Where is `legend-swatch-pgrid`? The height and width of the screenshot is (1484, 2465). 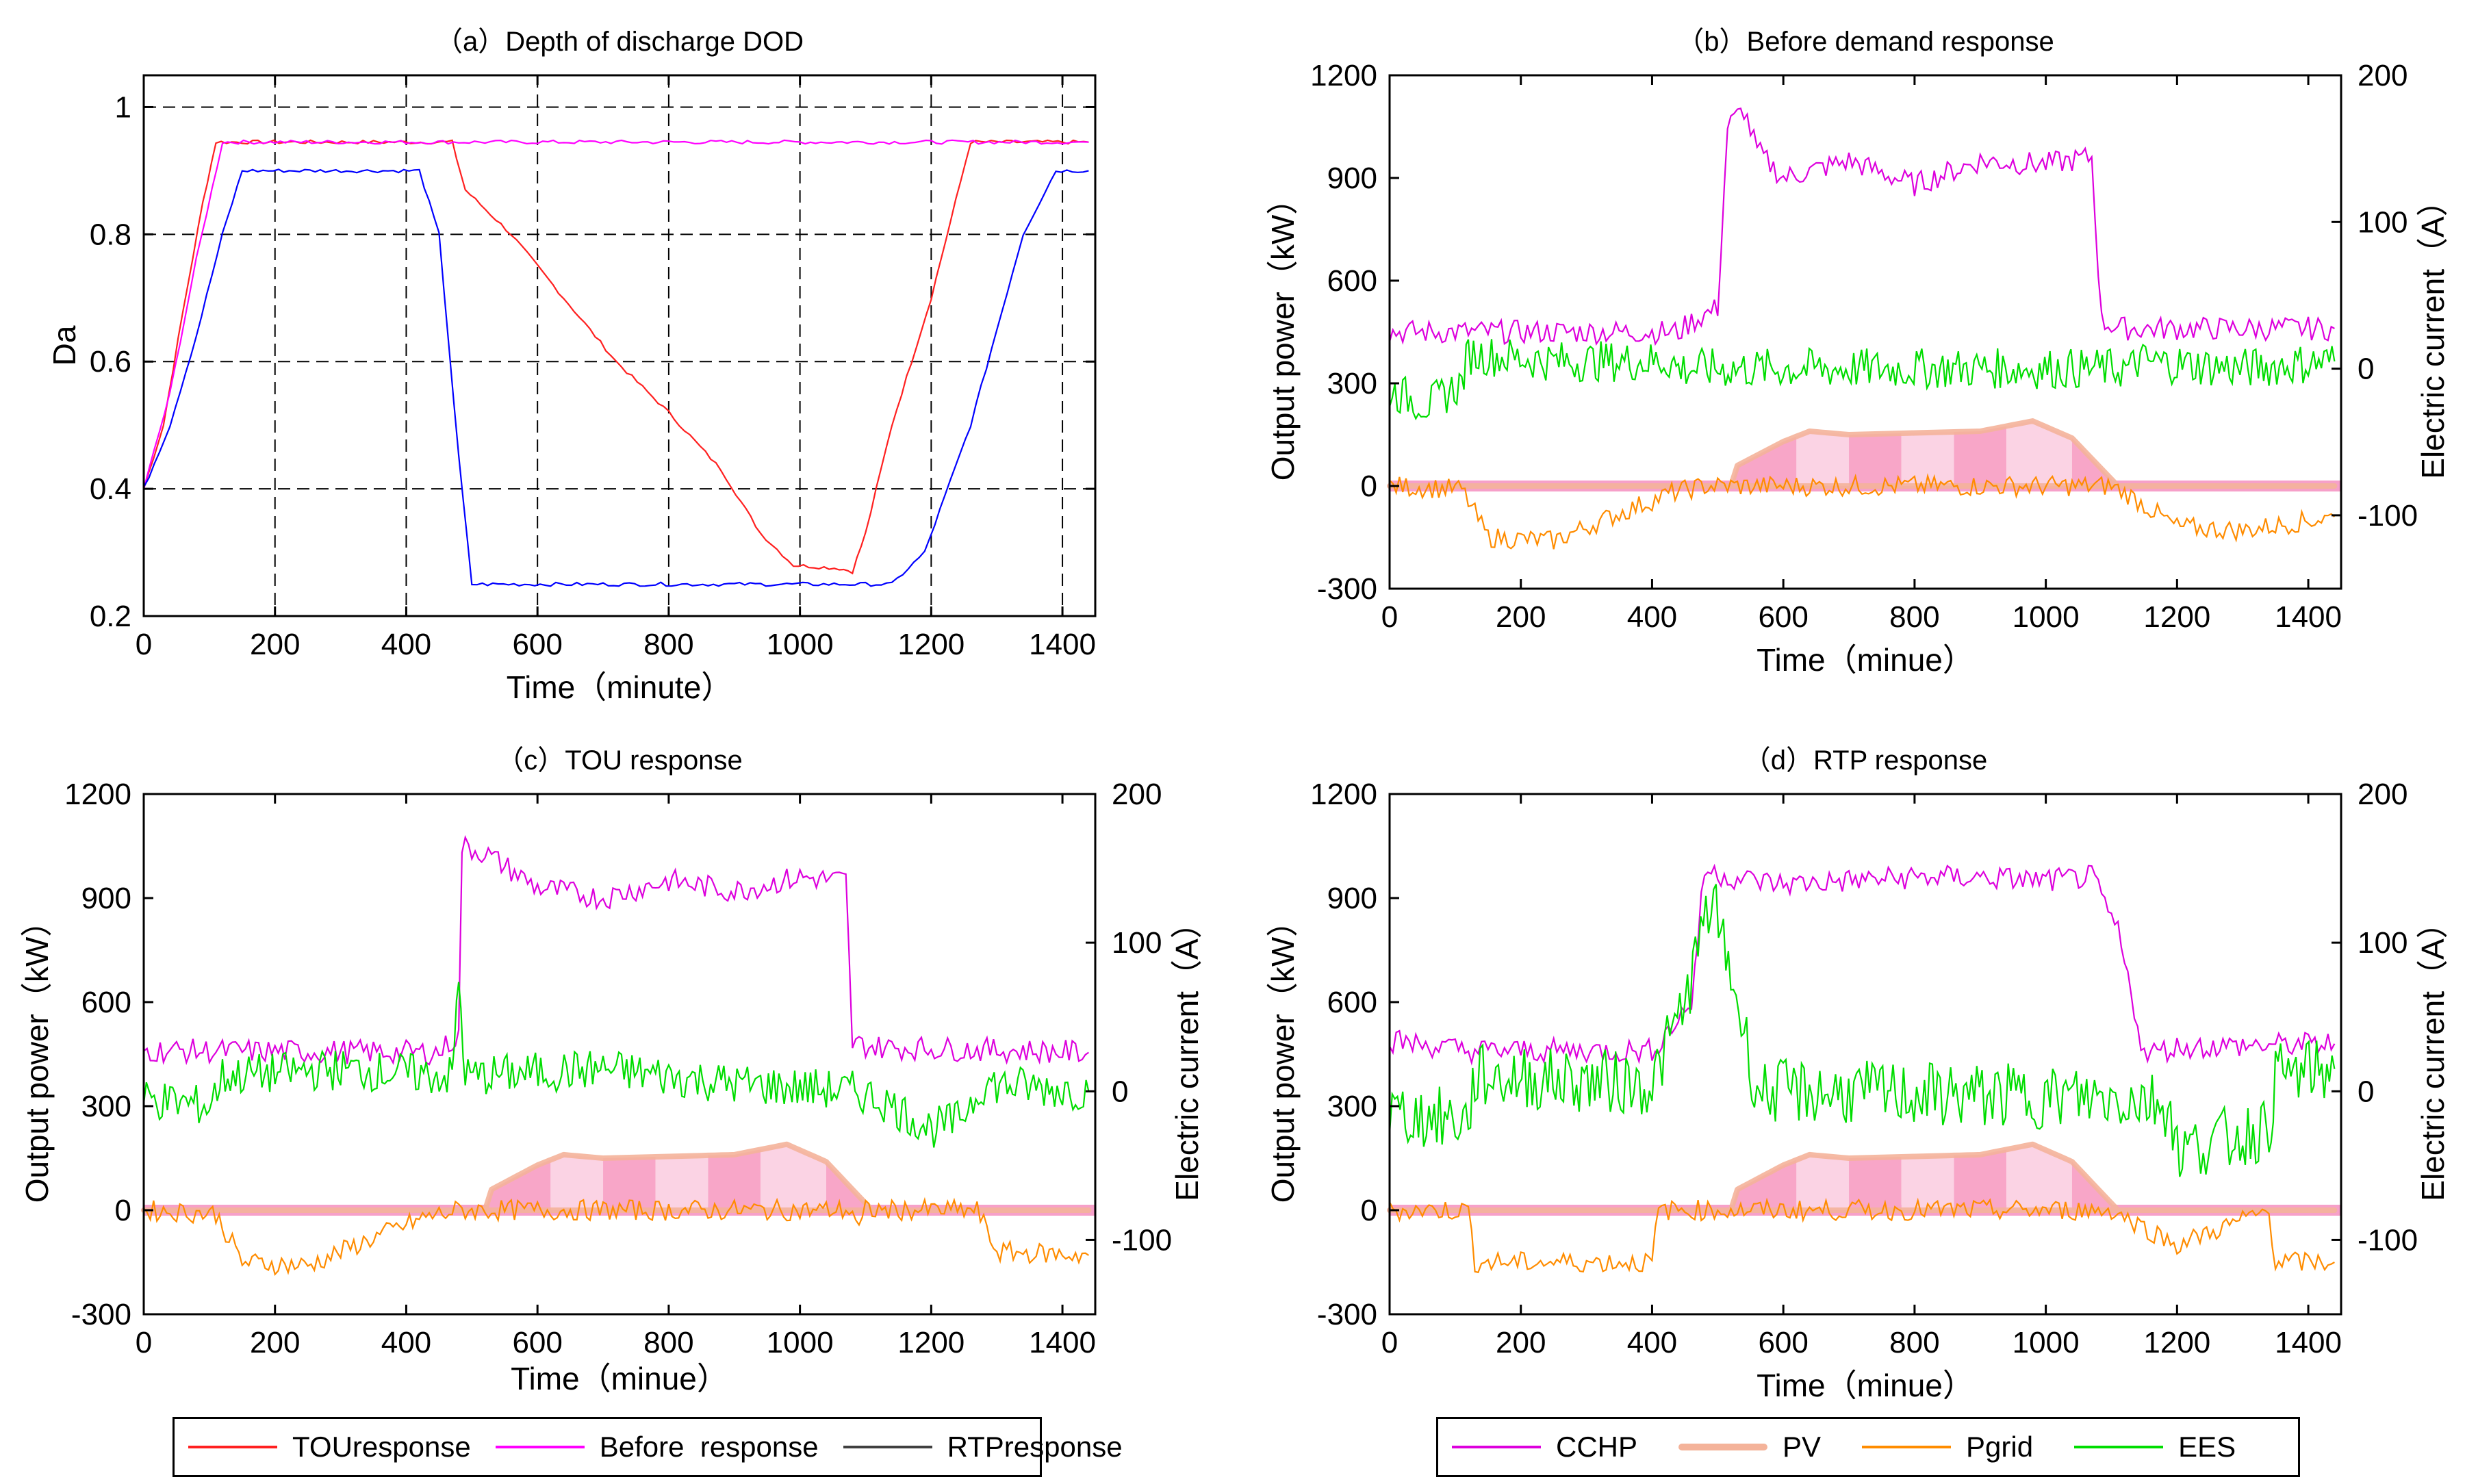 legend-swatch-pgrid is located at coordinates (1907, 1447).